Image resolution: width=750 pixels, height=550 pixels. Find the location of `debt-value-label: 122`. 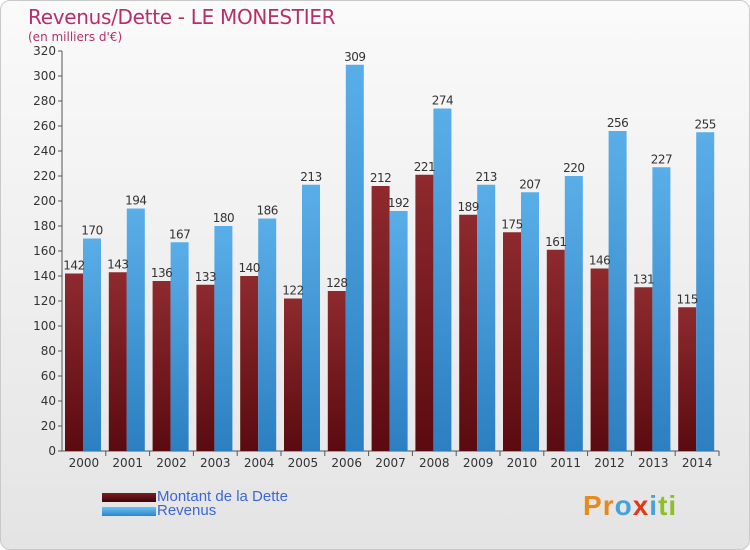

debt-value-label: 122 is located at coordinates (292, 291).